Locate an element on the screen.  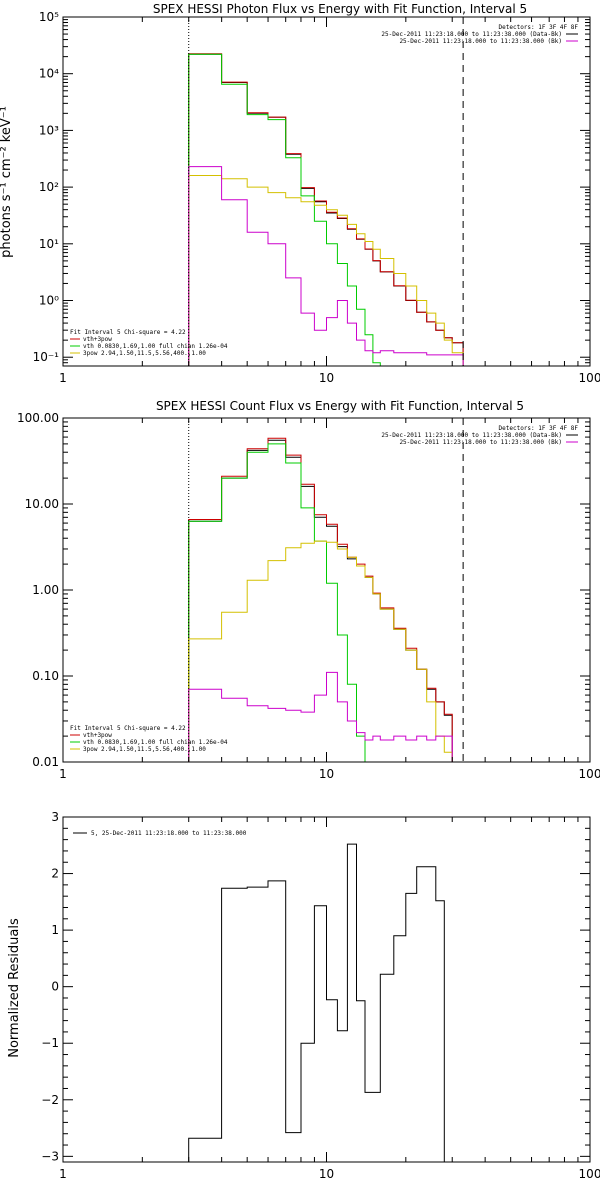
y-tick-label: 10² is located at coordinates (49, 187).